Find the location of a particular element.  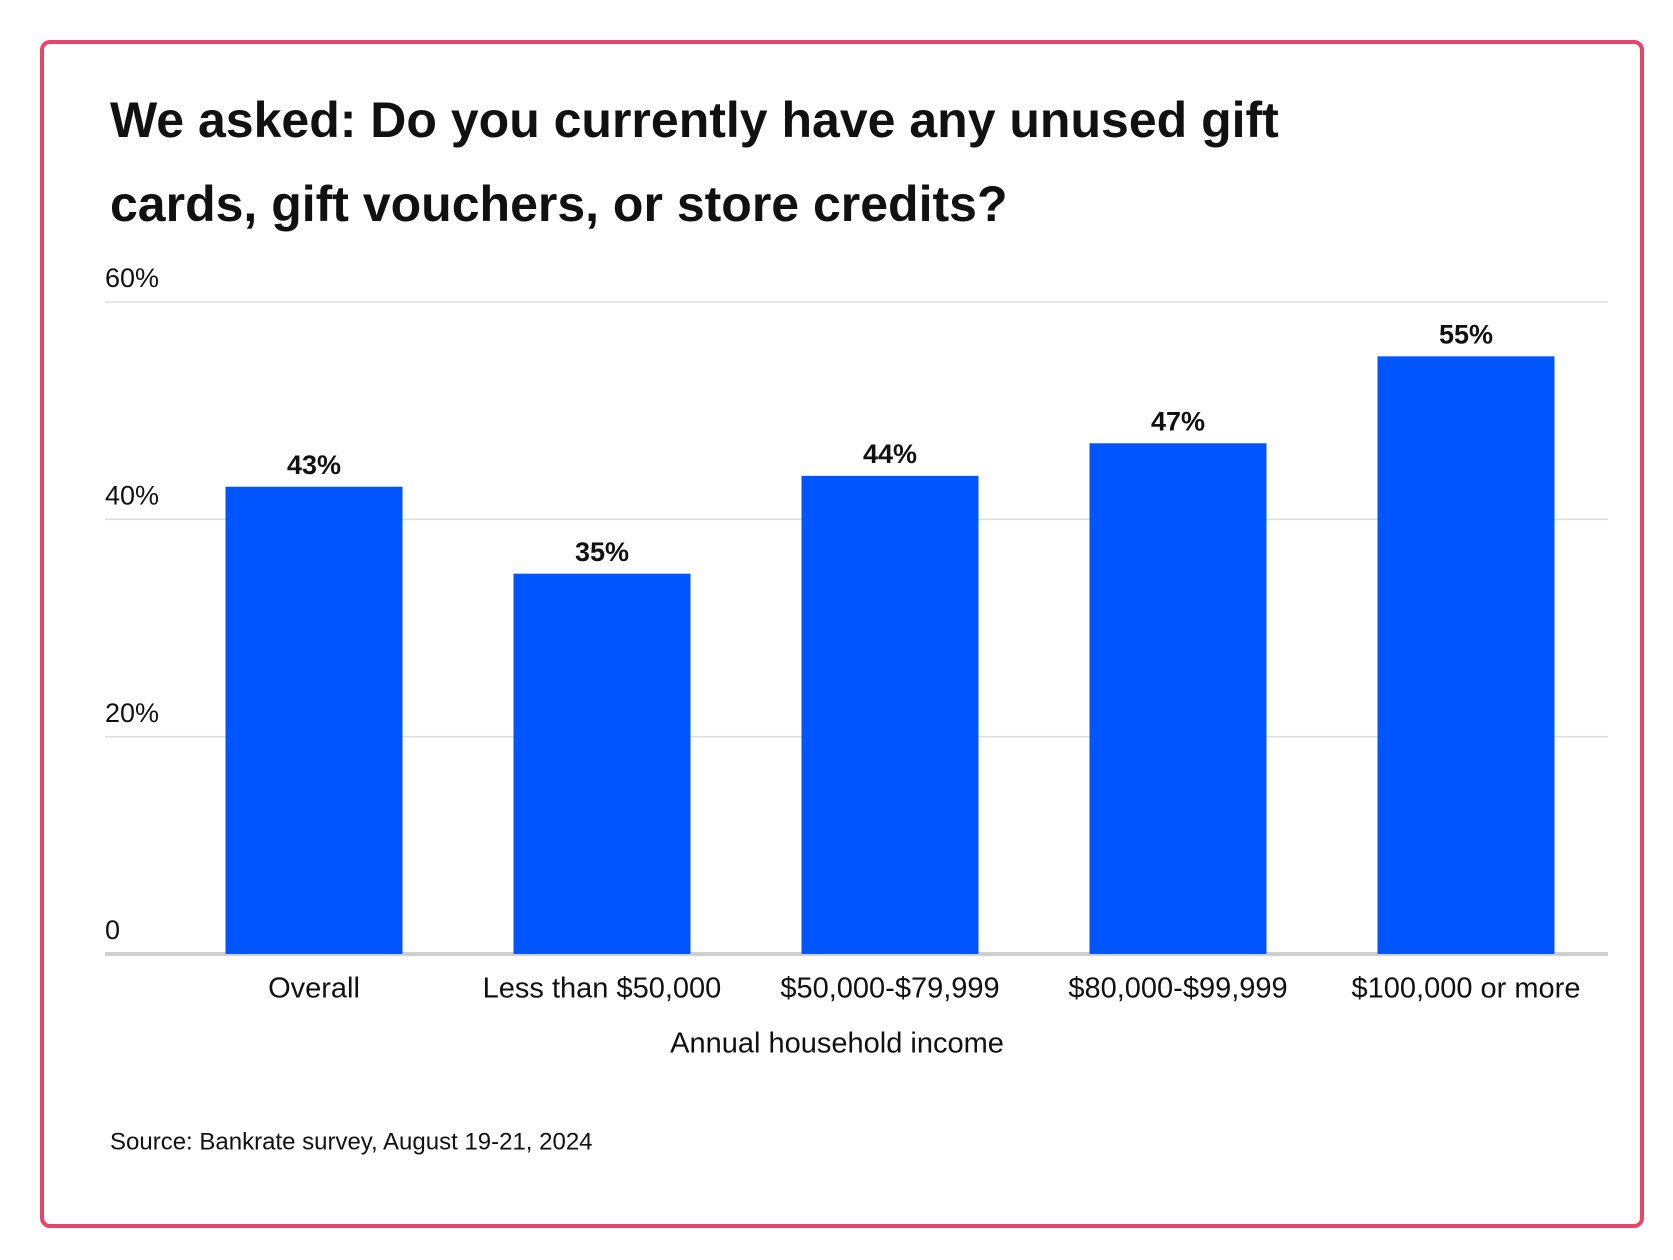

value-label: 47% is located at coordinates (1178, 421).